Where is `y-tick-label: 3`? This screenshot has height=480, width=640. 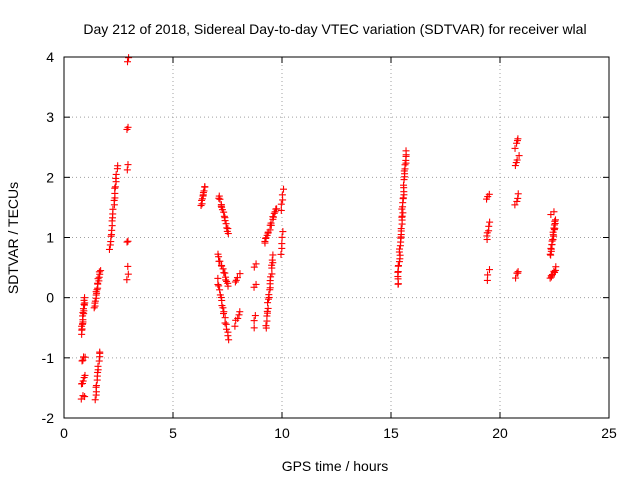 y-tick-label: 3 is located at coordinates (50, 117).